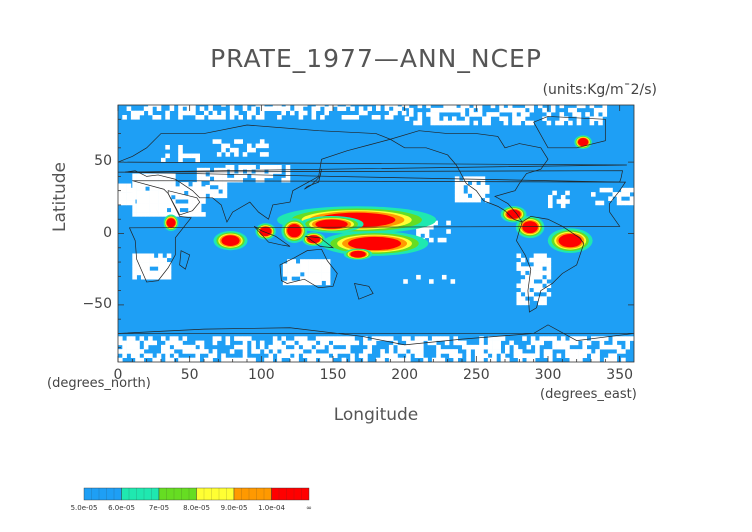 The height and width of the screenshot is (532, 752). Describe the element at coordinates (333, 375) in the screenshot. I see `x-tick-label: 150` at that location.